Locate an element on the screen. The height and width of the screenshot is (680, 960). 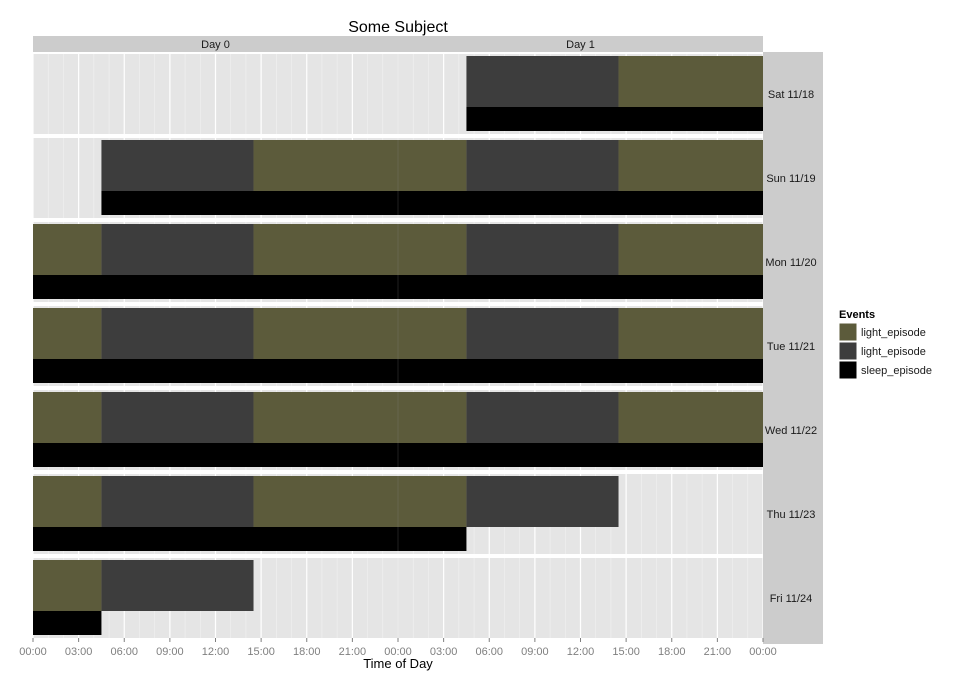
column-strip-day1-label: Day 1 is located at coordinates (580, 45).